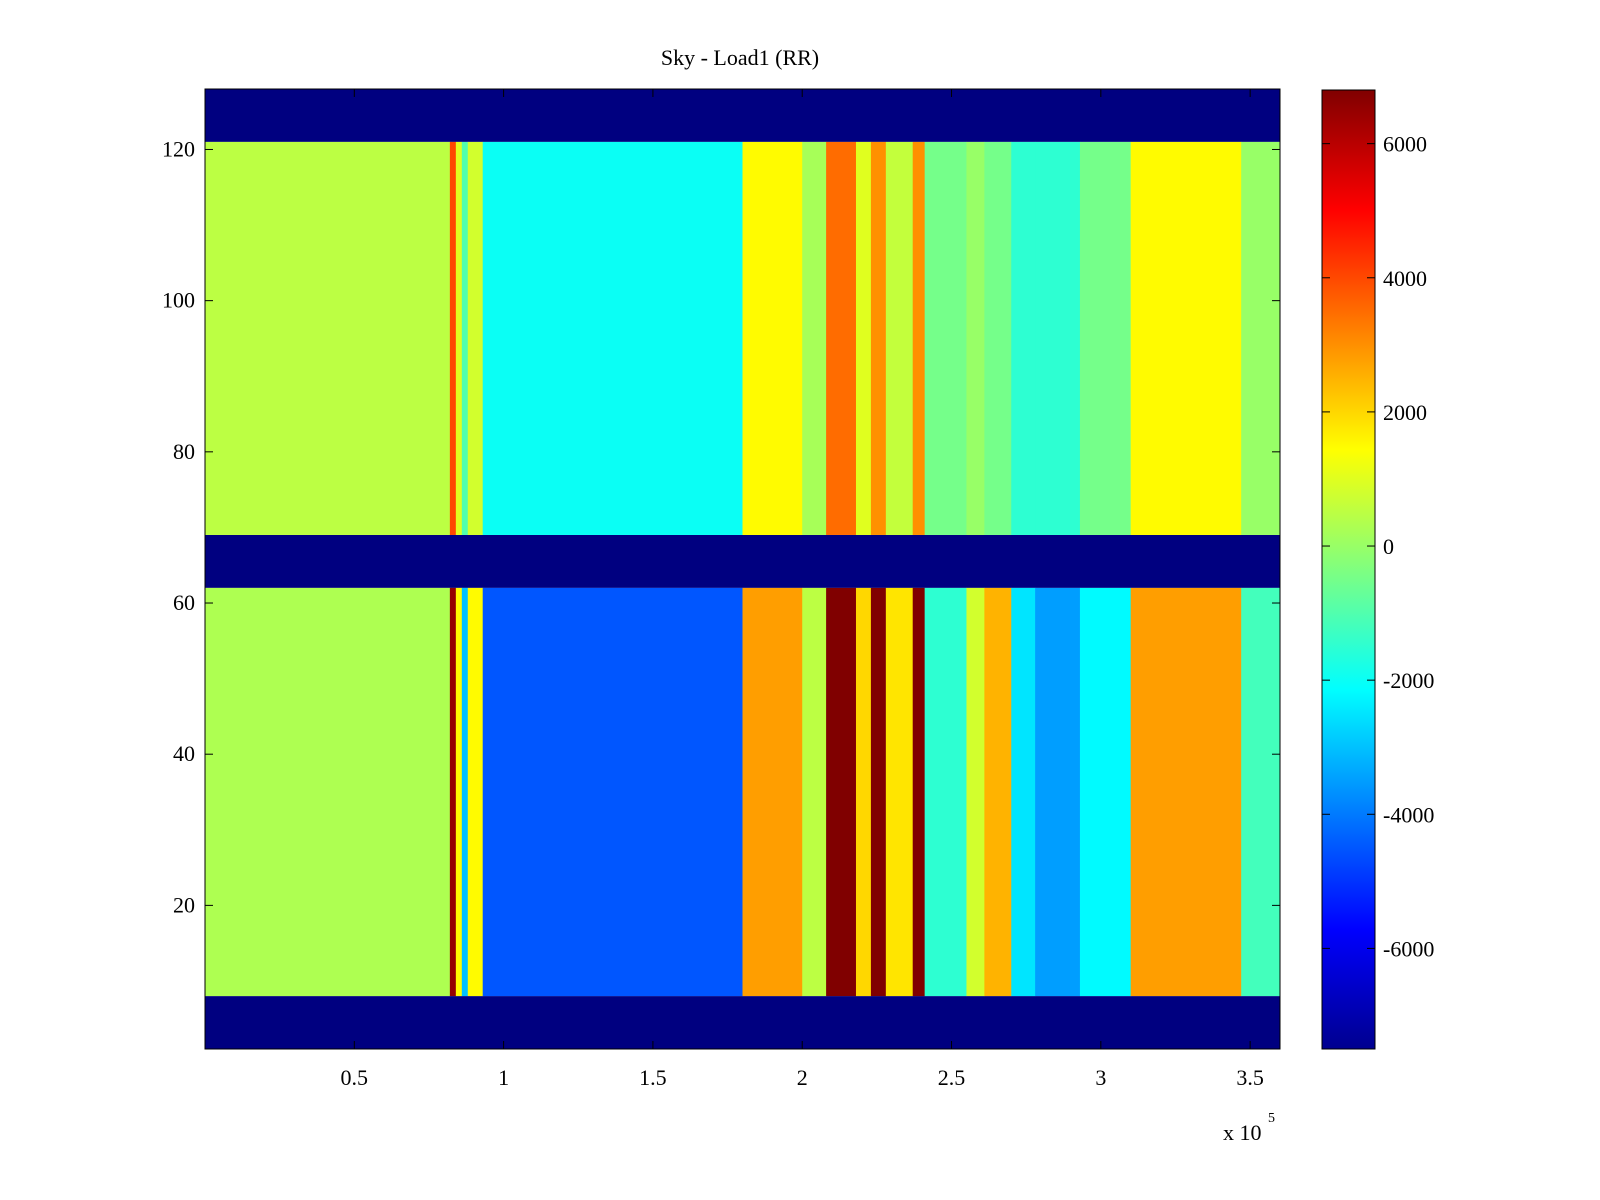 The image size is (1600, 1200). Describe the element at coordinates (1408, 814) in the screenshot. I see `colorbar-tick-label: -4000` at that location.